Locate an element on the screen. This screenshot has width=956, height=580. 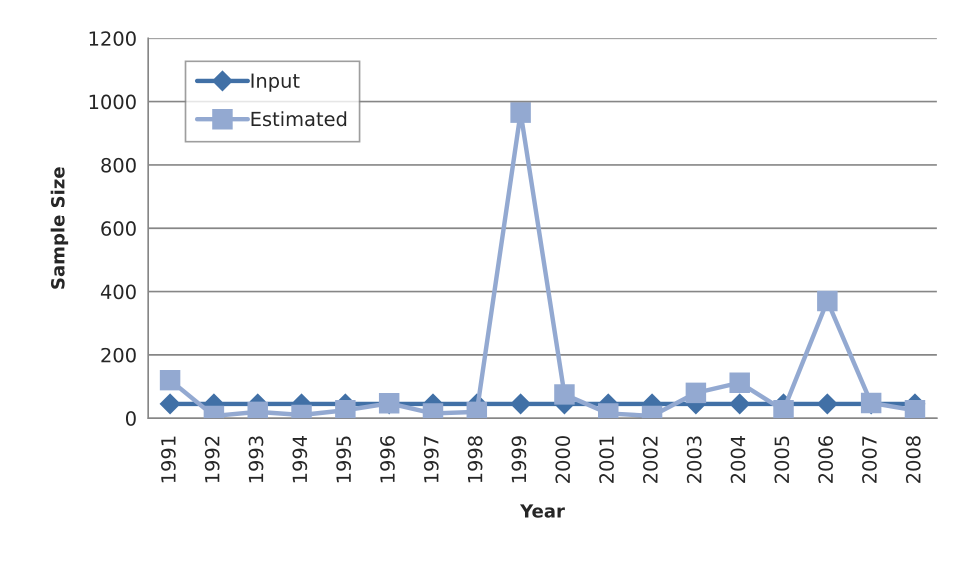
x-tick-label: 2000 is located at coordinates (562, 459).